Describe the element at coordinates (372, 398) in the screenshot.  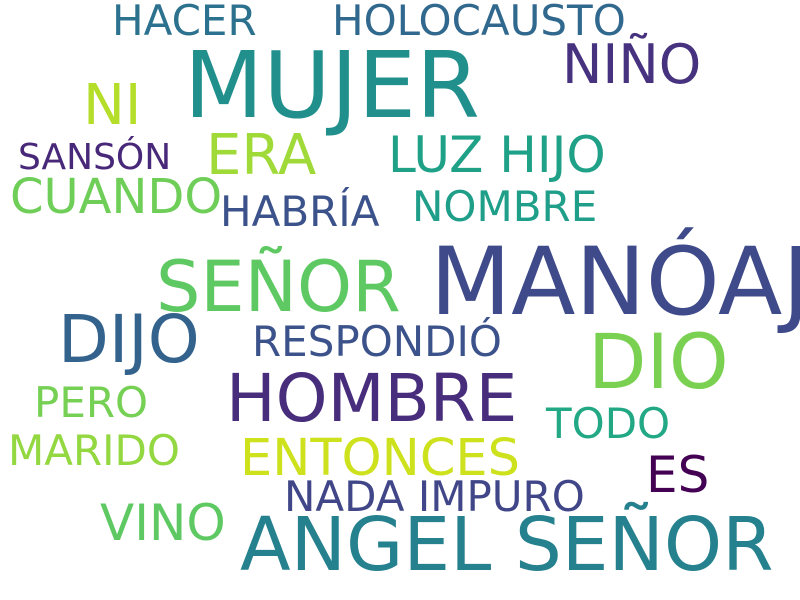
I see `word-hombre: HOMBRE` at that location.